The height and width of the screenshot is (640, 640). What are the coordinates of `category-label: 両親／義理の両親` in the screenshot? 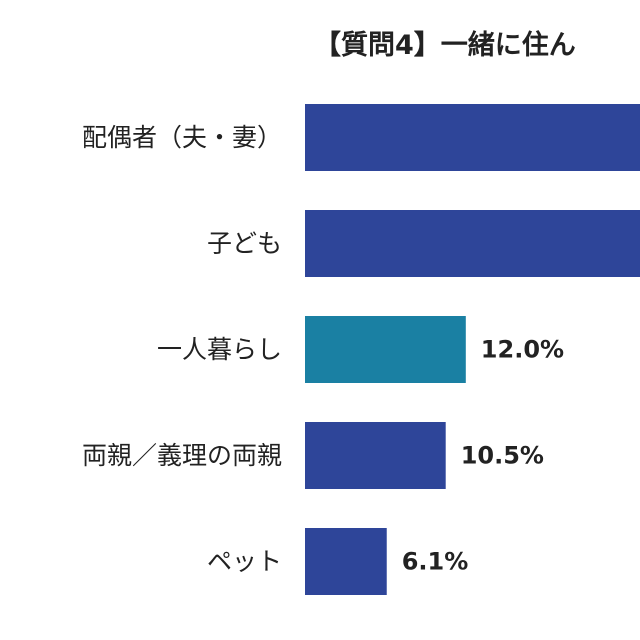 It's located at (182, 455).